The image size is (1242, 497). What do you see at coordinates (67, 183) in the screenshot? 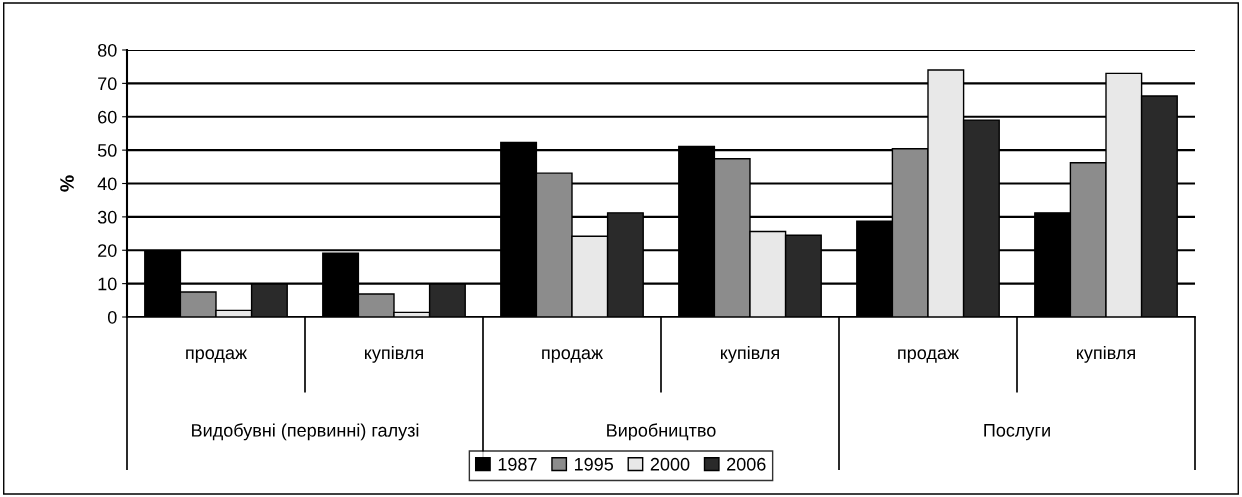
I see `y-axis-title: %` at bounding box center [67, 183].